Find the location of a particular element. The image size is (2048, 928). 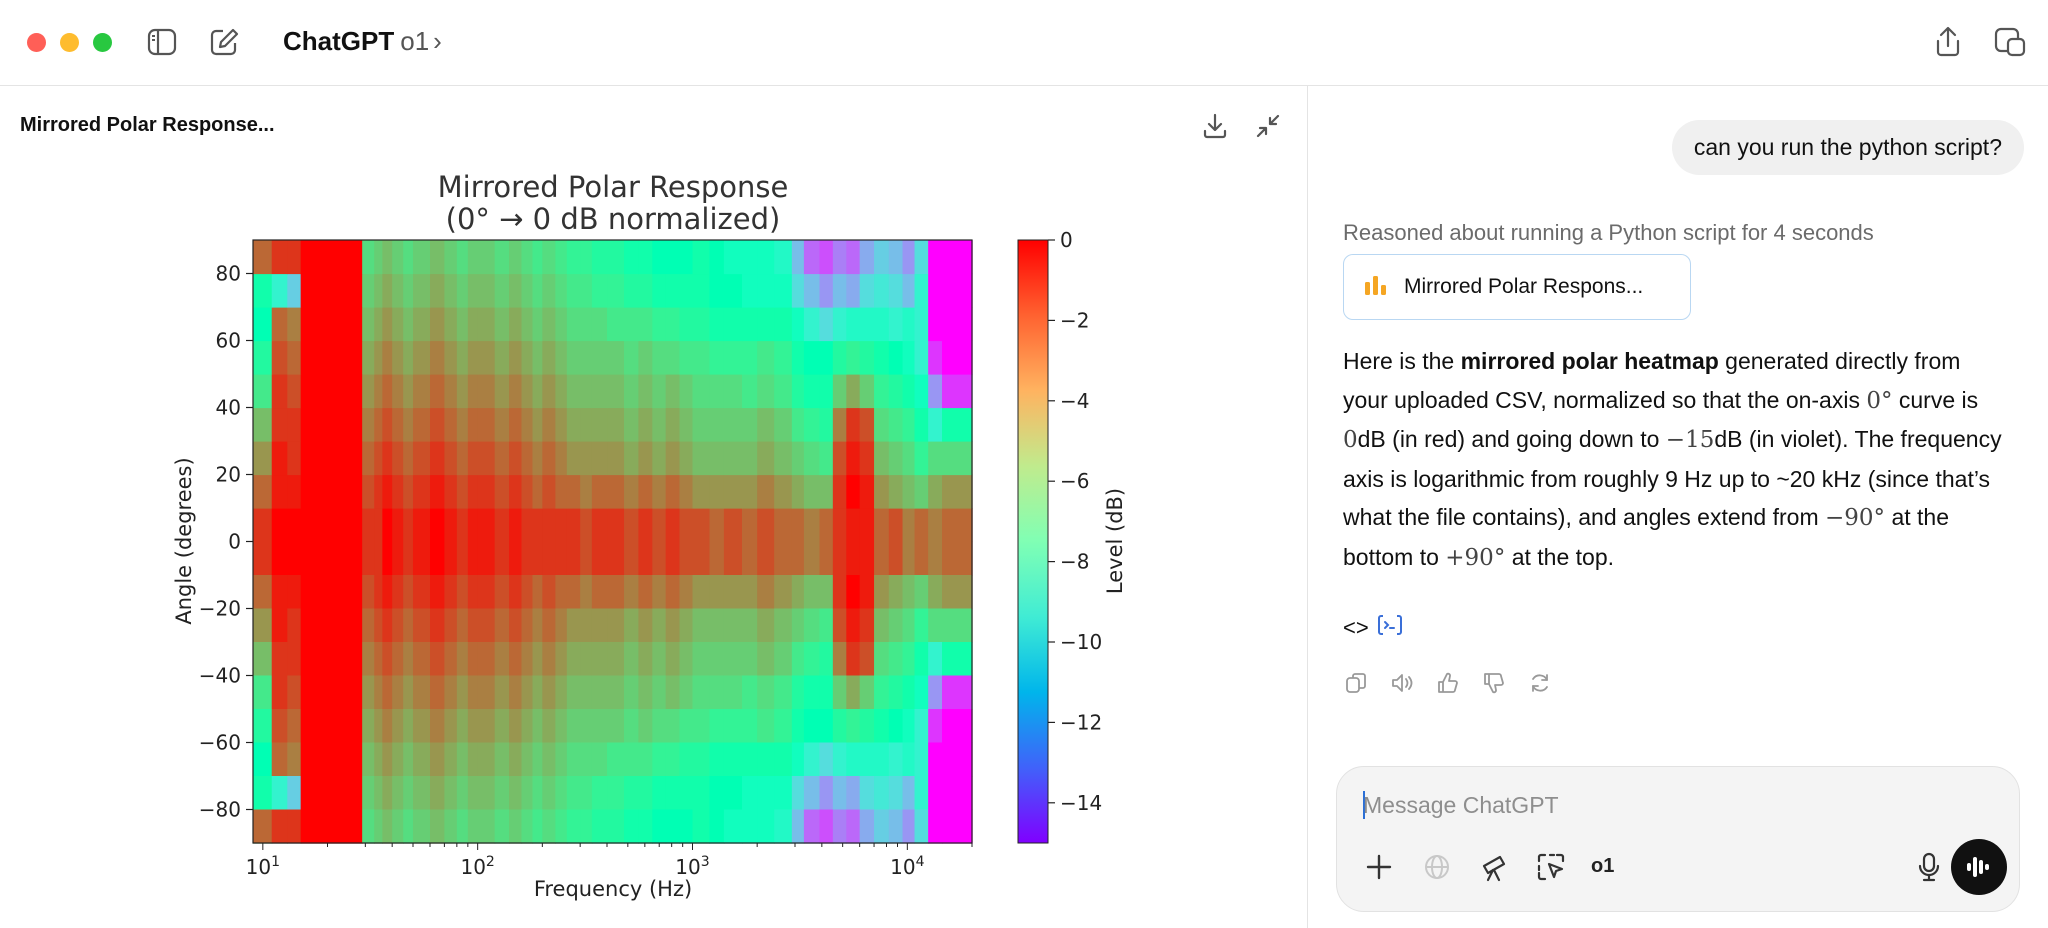

plus-icon is located at coordinates (1379, 867).